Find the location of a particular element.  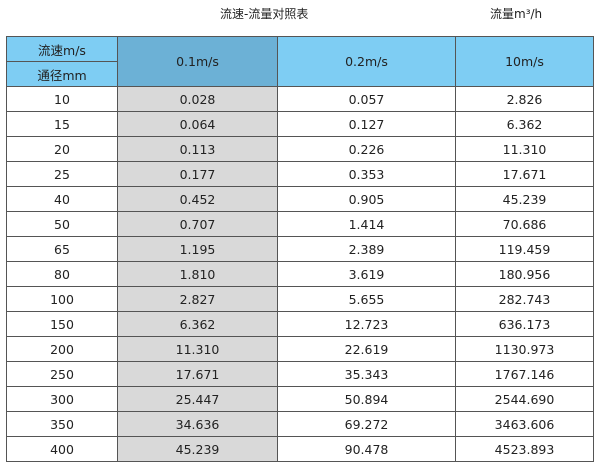

column-header: 0.1m/s is located at coordinates (197, 61).